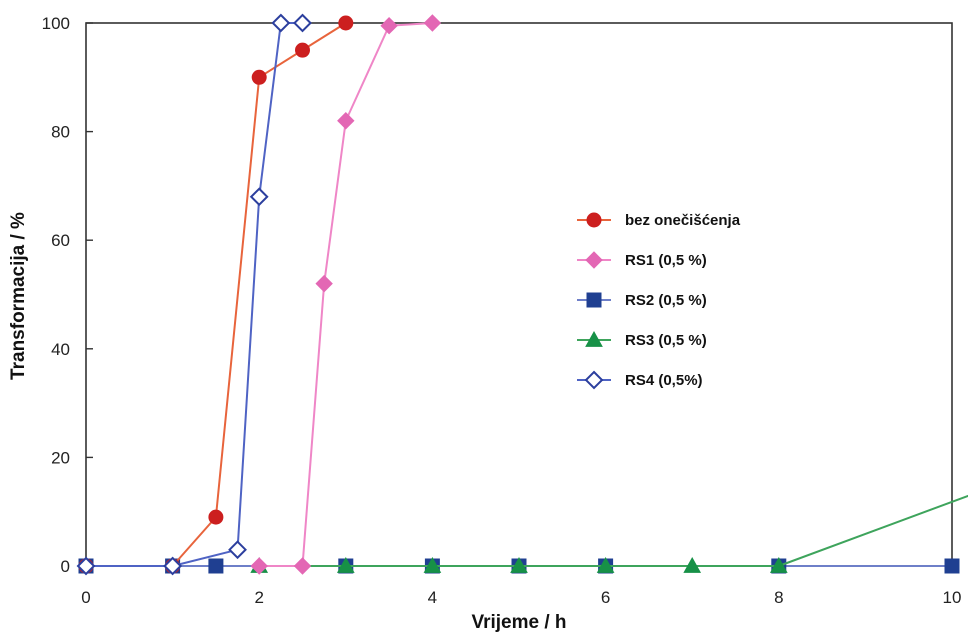 Image resolution: width=968 pixels, height=636 pixels. What do you see at coordinates (18, 296) in the screenshot?
I see `y-axis-title: Transformacija / %` at bounding box center [18, 296].